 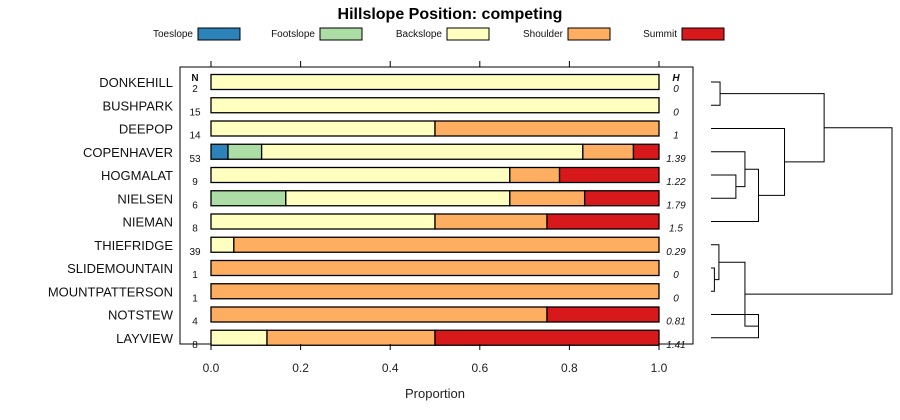 What do you see at coordinates (128, 152) in the screenshot?
I see `row-label: COPENHAVER` at bounding box center [128, 152].